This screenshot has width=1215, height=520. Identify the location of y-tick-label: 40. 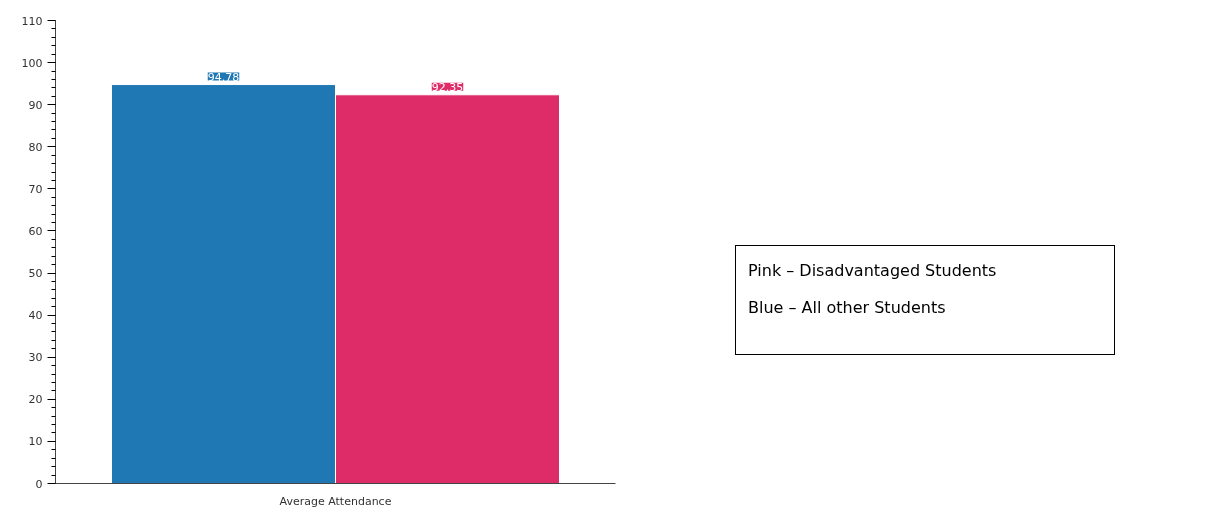
(35, 316).